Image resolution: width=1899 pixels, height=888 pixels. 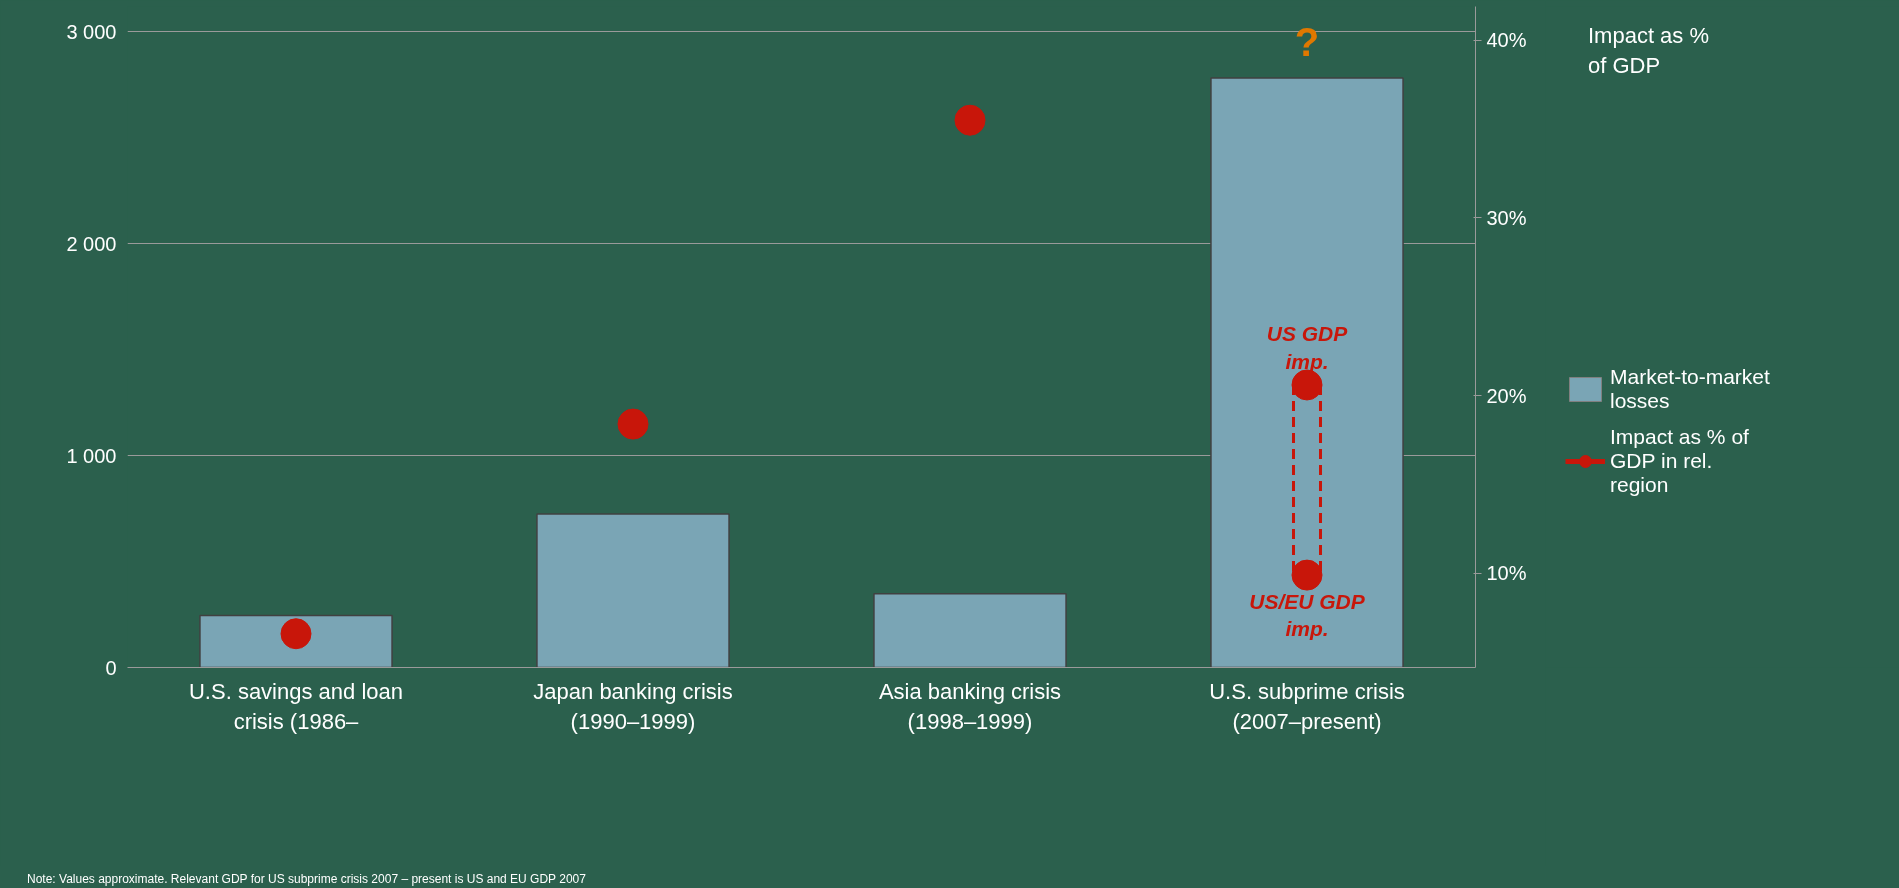 I want to click on legend-label: Impact as % of GDP in rel. region, so click(x=1679, y=461).